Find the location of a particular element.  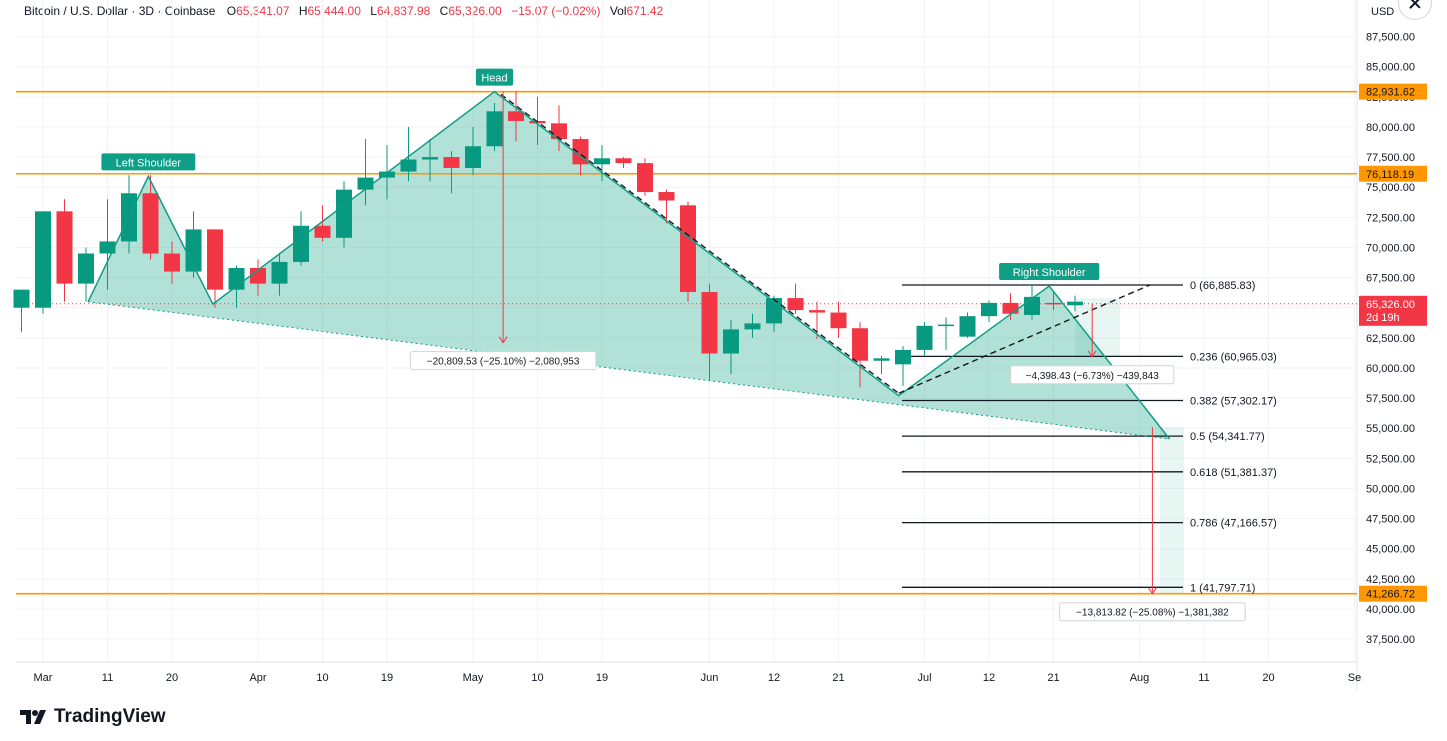

target-measure-fill is located at coordinates (1172, 510).